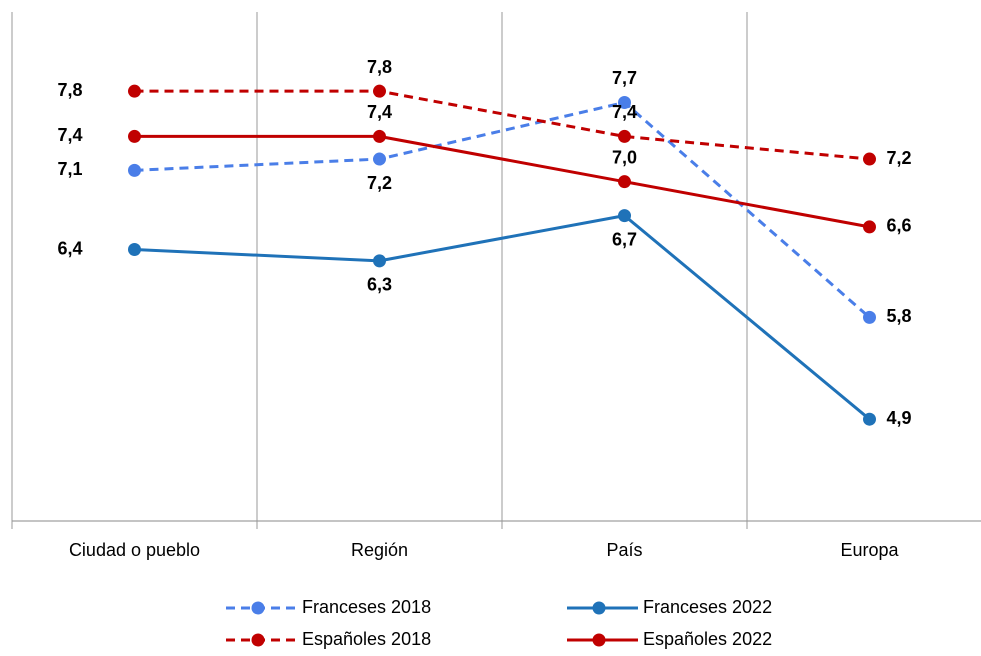 The image size is (981, 656). I want to click on data-label: 6,7, so click(624, 239).